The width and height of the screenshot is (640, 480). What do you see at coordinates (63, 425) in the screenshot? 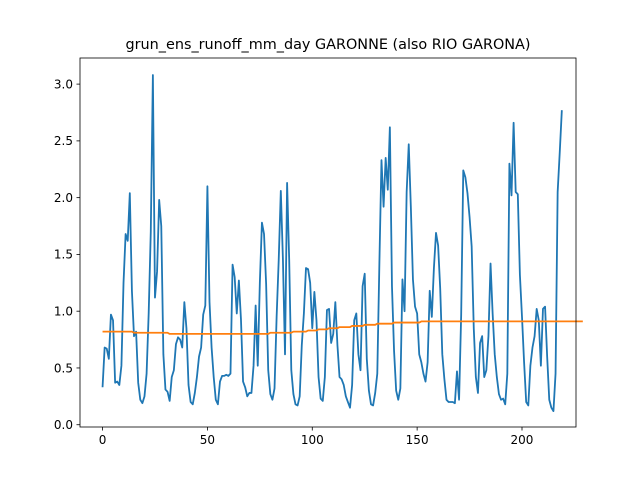
I see `y-tick-label: 0.0` at bounding box center [63, 425].